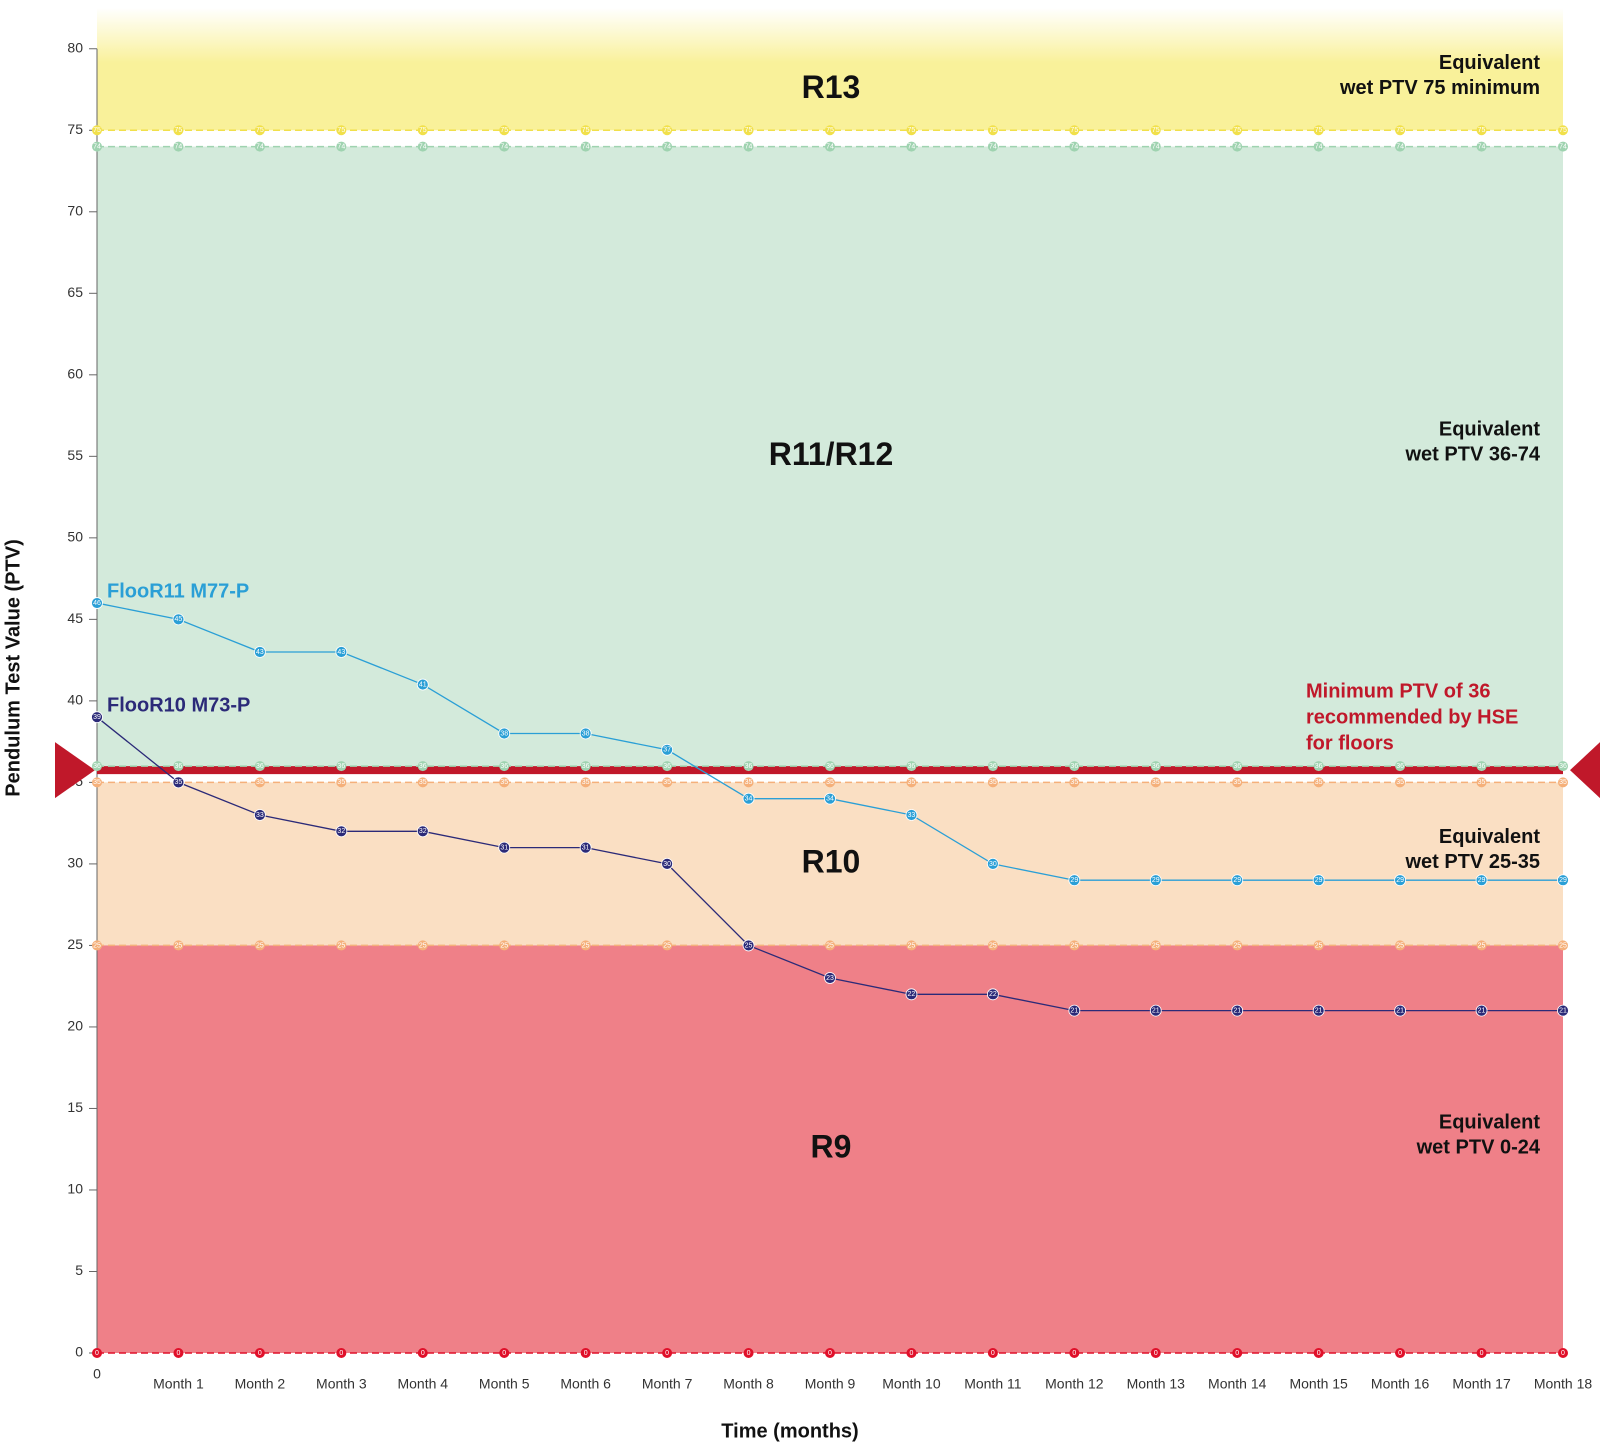 The width and height of the screenshot is (1600, 1451). What do you see at coordinates (422, 1384) in the screenshot?
I see `x-tick-label: Month 4` at bounding box center [422, 1384].